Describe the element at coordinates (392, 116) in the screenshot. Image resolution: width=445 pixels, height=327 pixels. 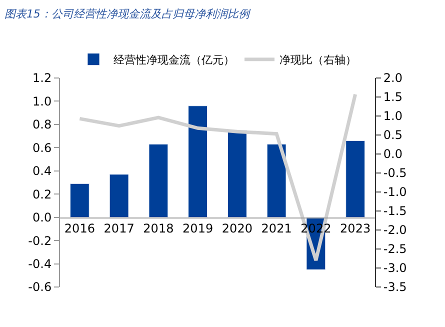
I see `y2-tick-label: 1.0` at that location.